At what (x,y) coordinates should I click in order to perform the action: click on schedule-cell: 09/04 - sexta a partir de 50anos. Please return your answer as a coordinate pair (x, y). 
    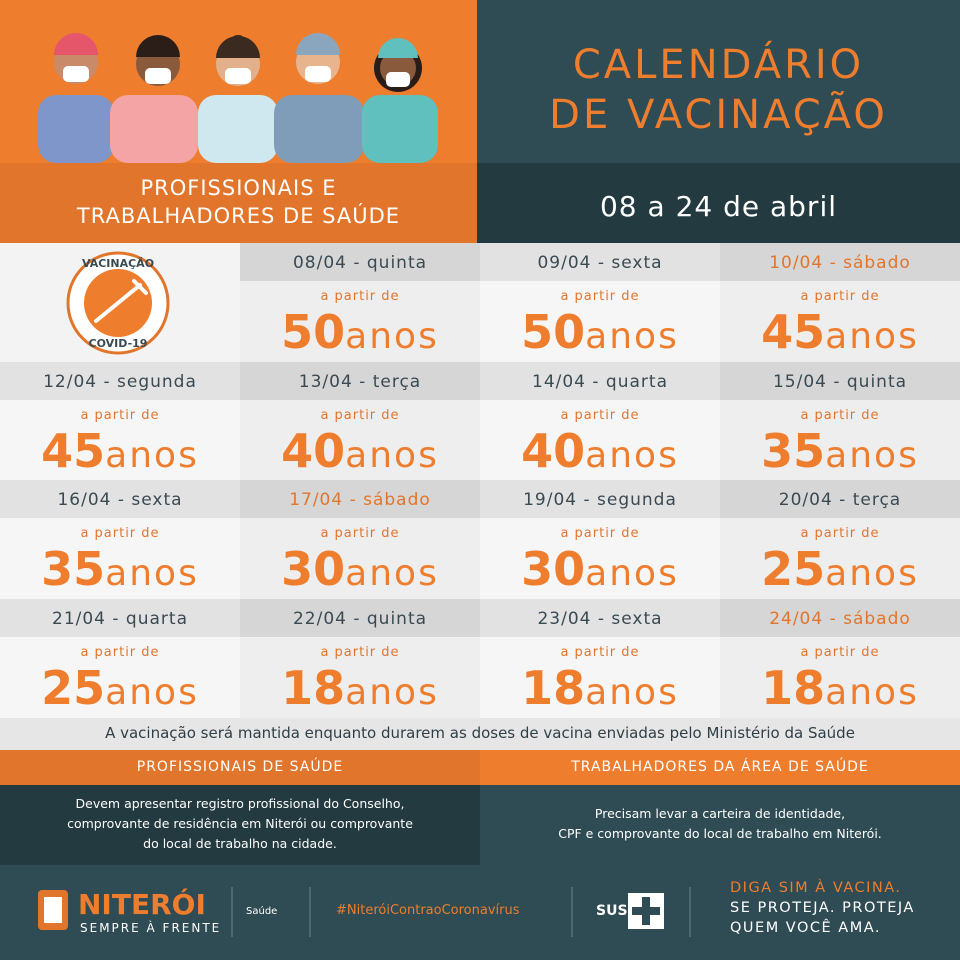
    Looking at the image, I should click on (600, 302).